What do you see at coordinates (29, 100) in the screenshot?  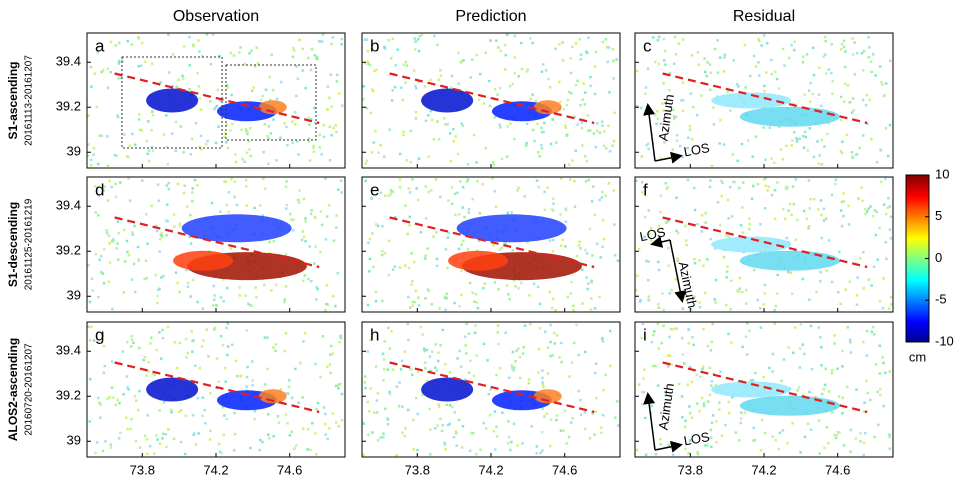 I see `row-dates: 20161113-20161207` at bounding box center [29, 100].